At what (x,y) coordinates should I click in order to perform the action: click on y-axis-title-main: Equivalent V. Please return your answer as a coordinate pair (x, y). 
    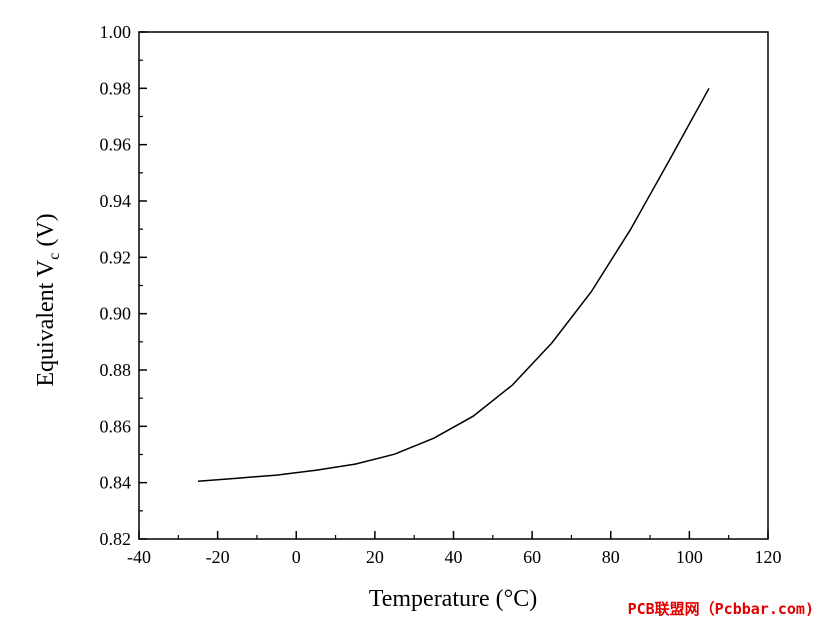
    Looking at the image, I should click on (46, 323).